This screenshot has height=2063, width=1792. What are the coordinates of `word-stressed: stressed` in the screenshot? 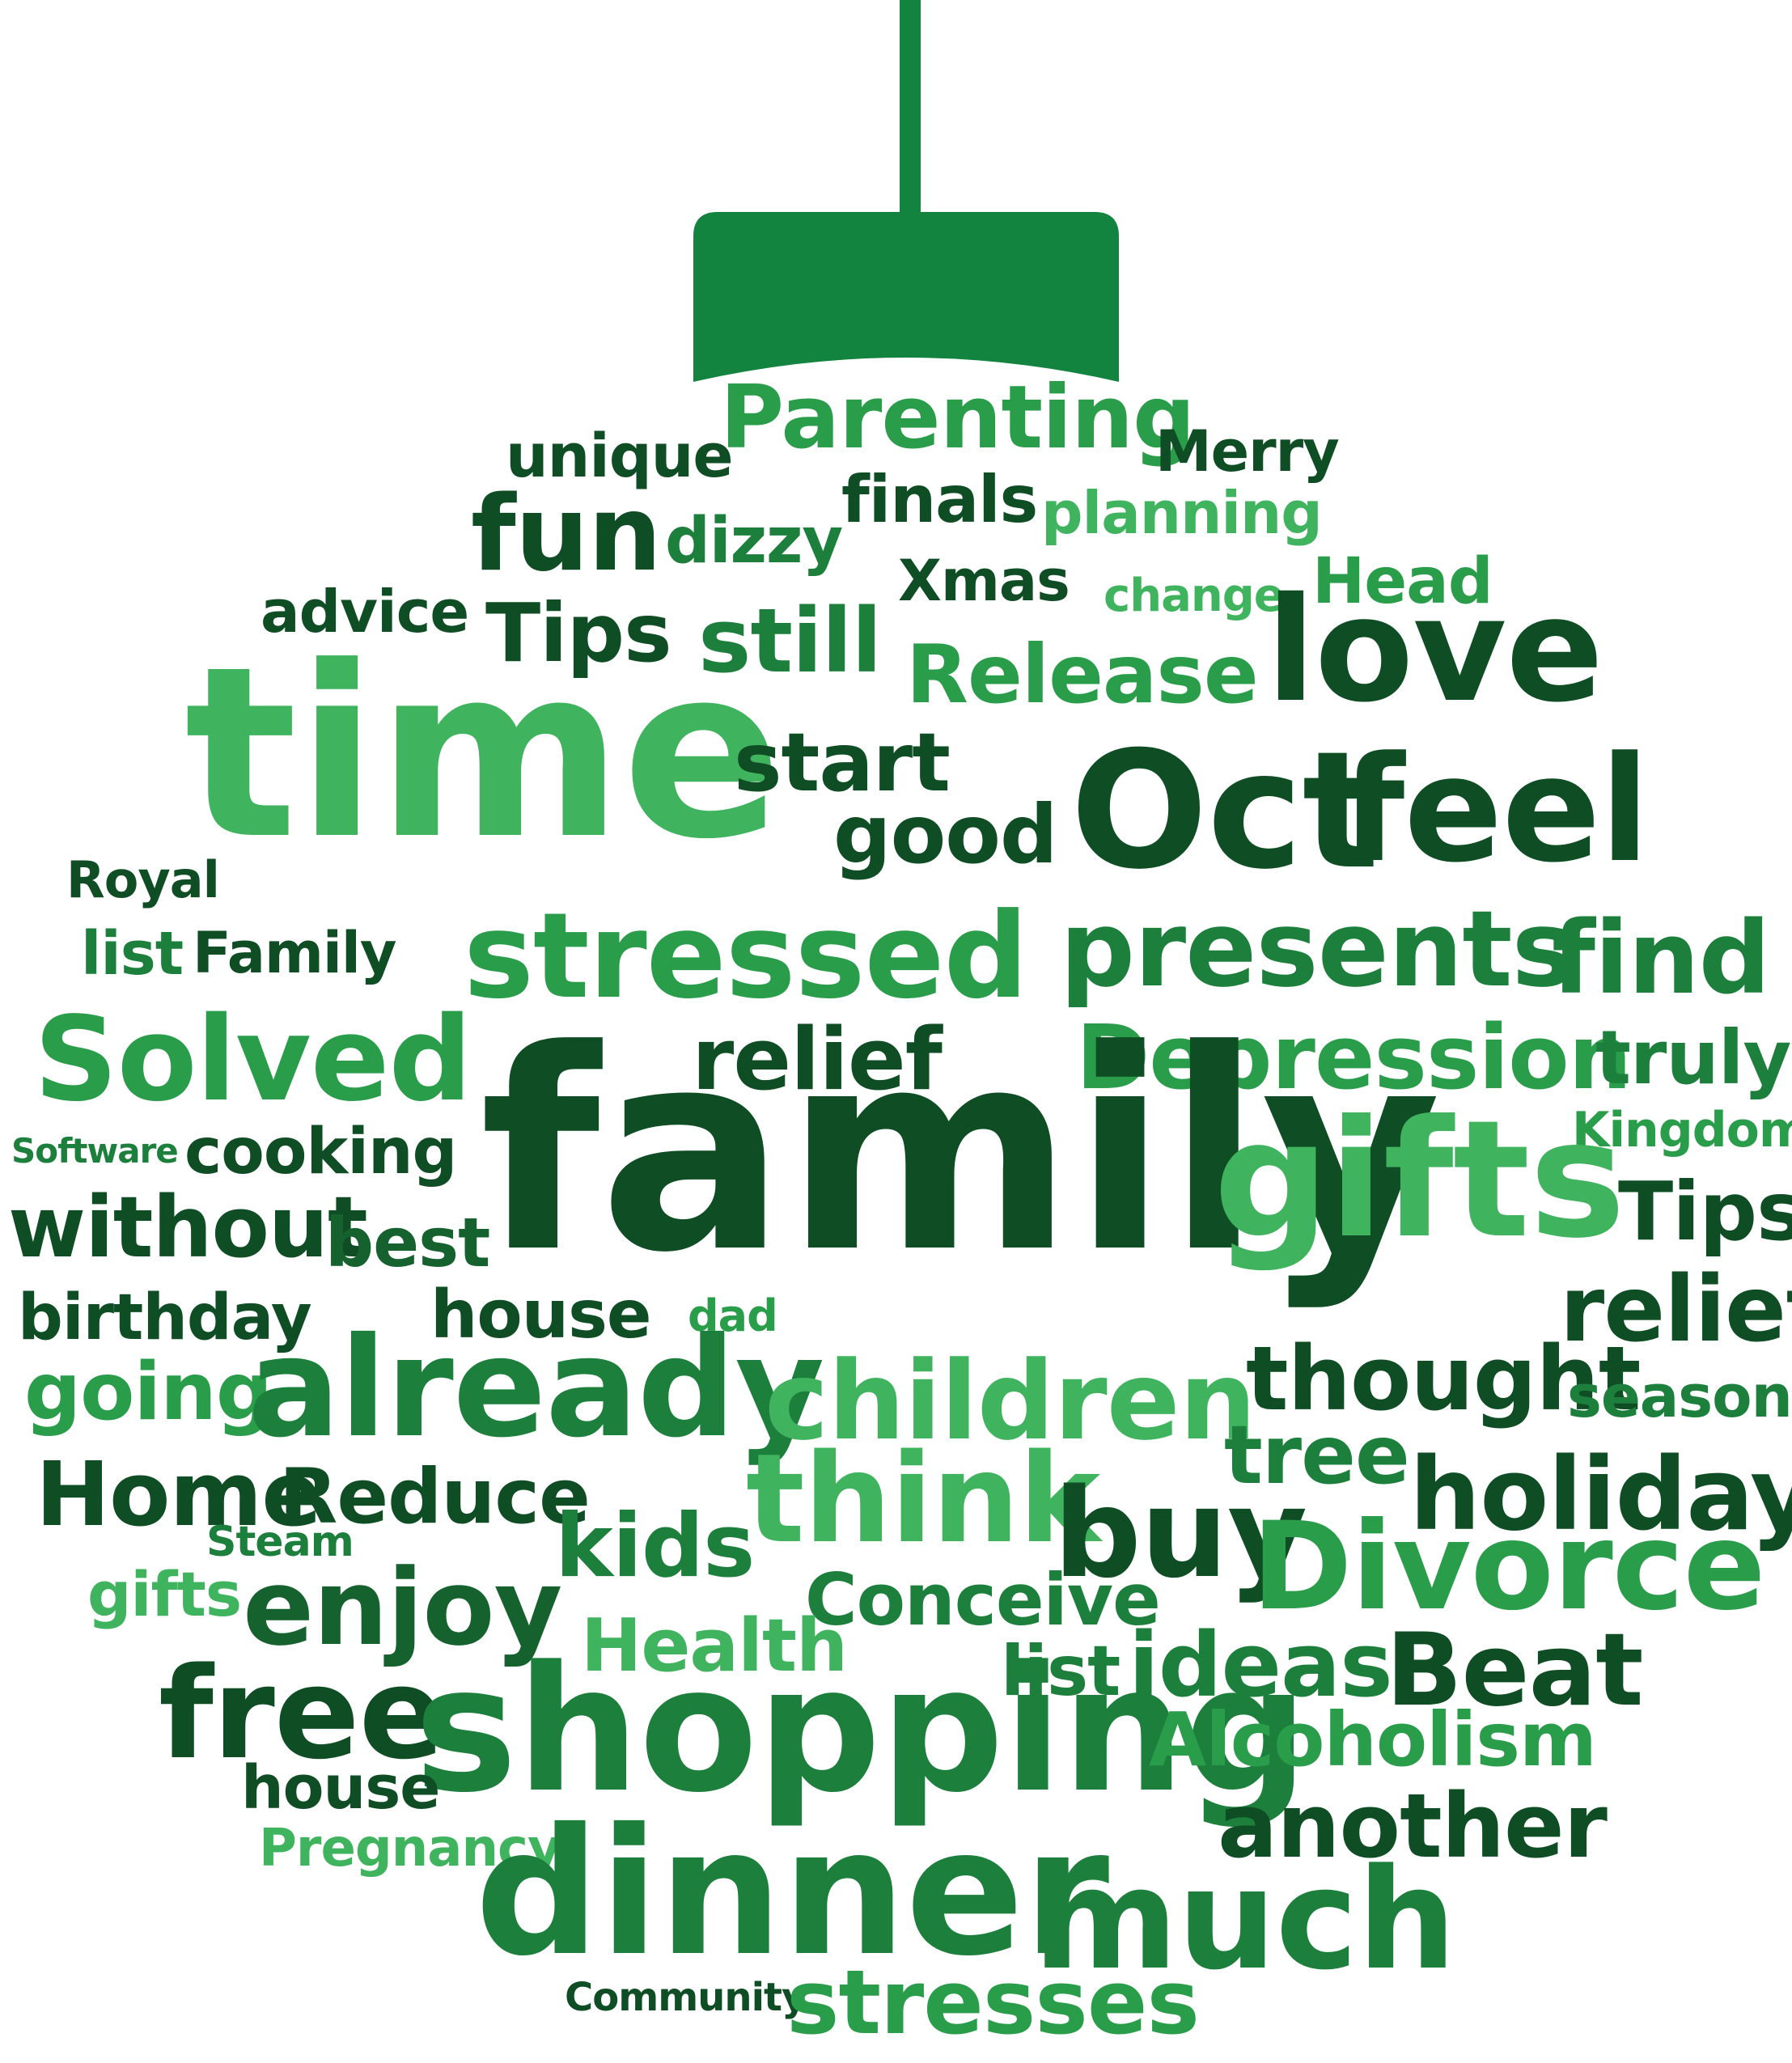 It's located at (746, 956).